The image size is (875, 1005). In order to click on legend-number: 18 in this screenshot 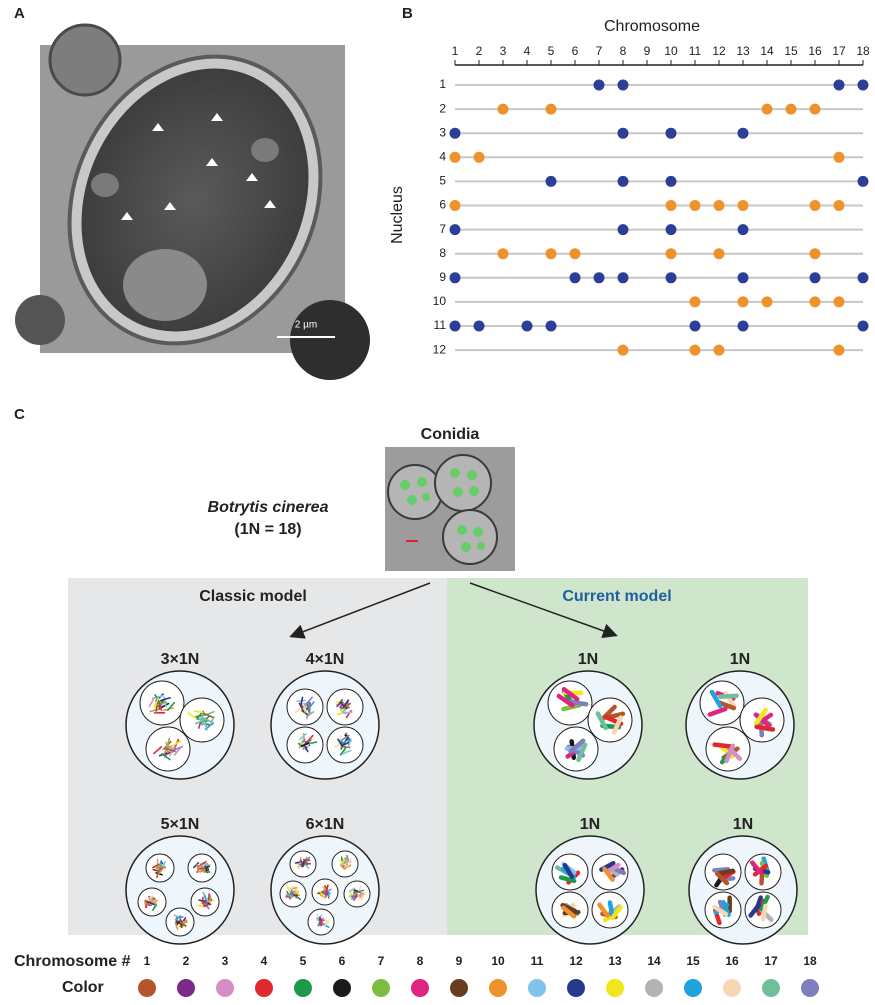, I will do `click(810, 961)`.